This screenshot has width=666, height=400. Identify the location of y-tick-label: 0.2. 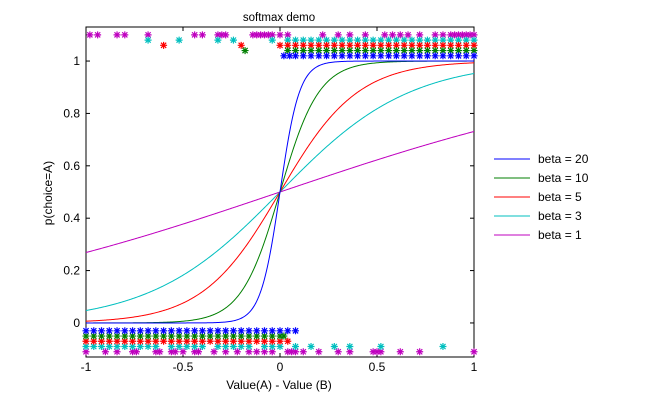
(71, 271).